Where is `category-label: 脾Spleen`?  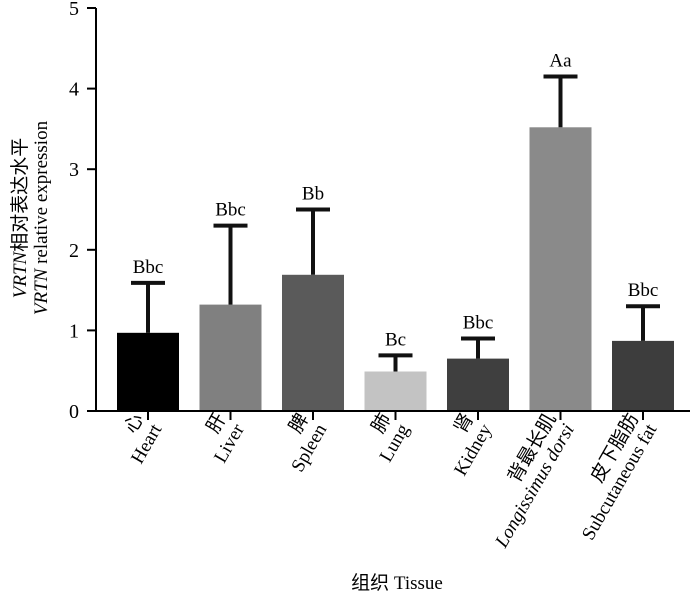 category-label: 脾Spleen is located at coordinates (299, 442).